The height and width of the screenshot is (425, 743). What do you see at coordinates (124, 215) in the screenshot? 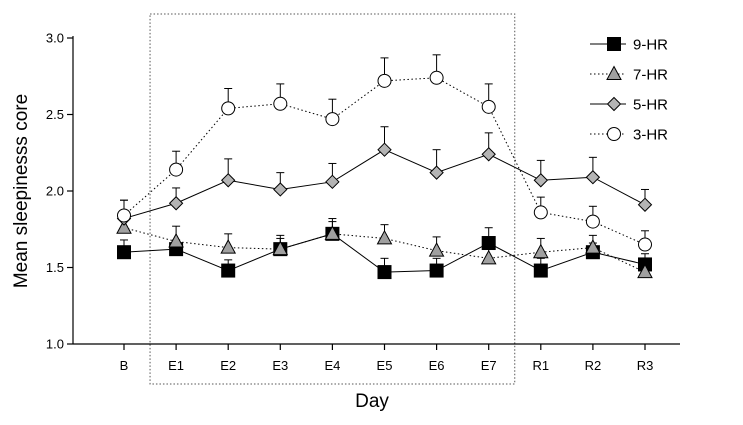
I see `data-point-3-hr-b` at bounding box center [124, 215].